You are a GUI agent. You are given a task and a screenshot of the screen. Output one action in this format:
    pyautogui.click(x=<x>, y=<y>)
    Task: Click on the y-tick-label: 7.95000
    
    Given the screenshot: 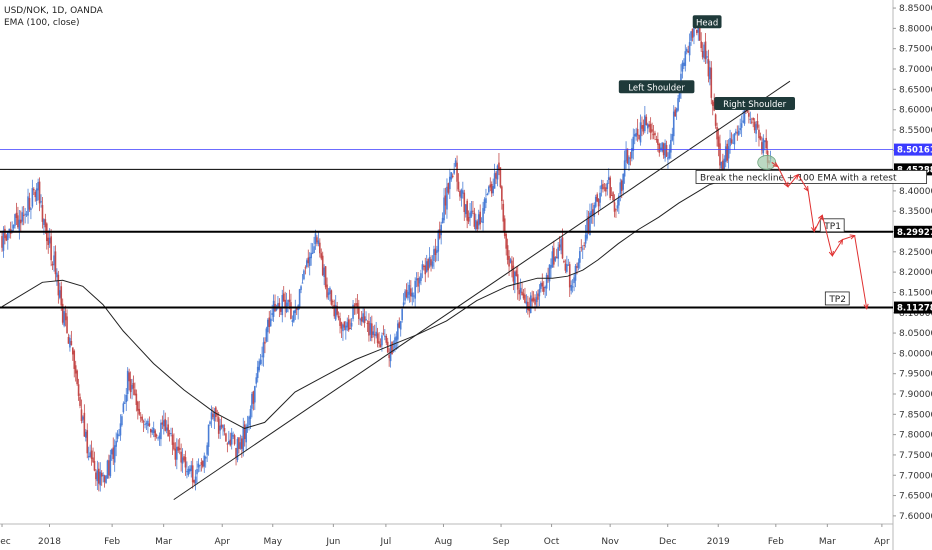 What is the action you would take?
    pyautogui.click(x=915, y=375)
    